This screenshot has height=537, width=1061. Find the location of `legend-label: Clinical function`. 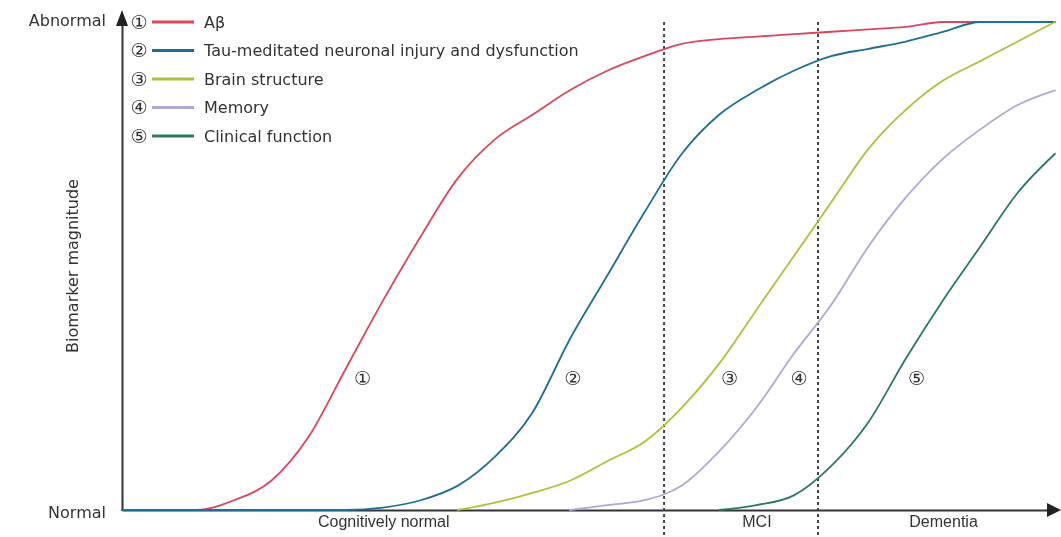

legend-label: Clinical function is located at coordinates (268, 136).